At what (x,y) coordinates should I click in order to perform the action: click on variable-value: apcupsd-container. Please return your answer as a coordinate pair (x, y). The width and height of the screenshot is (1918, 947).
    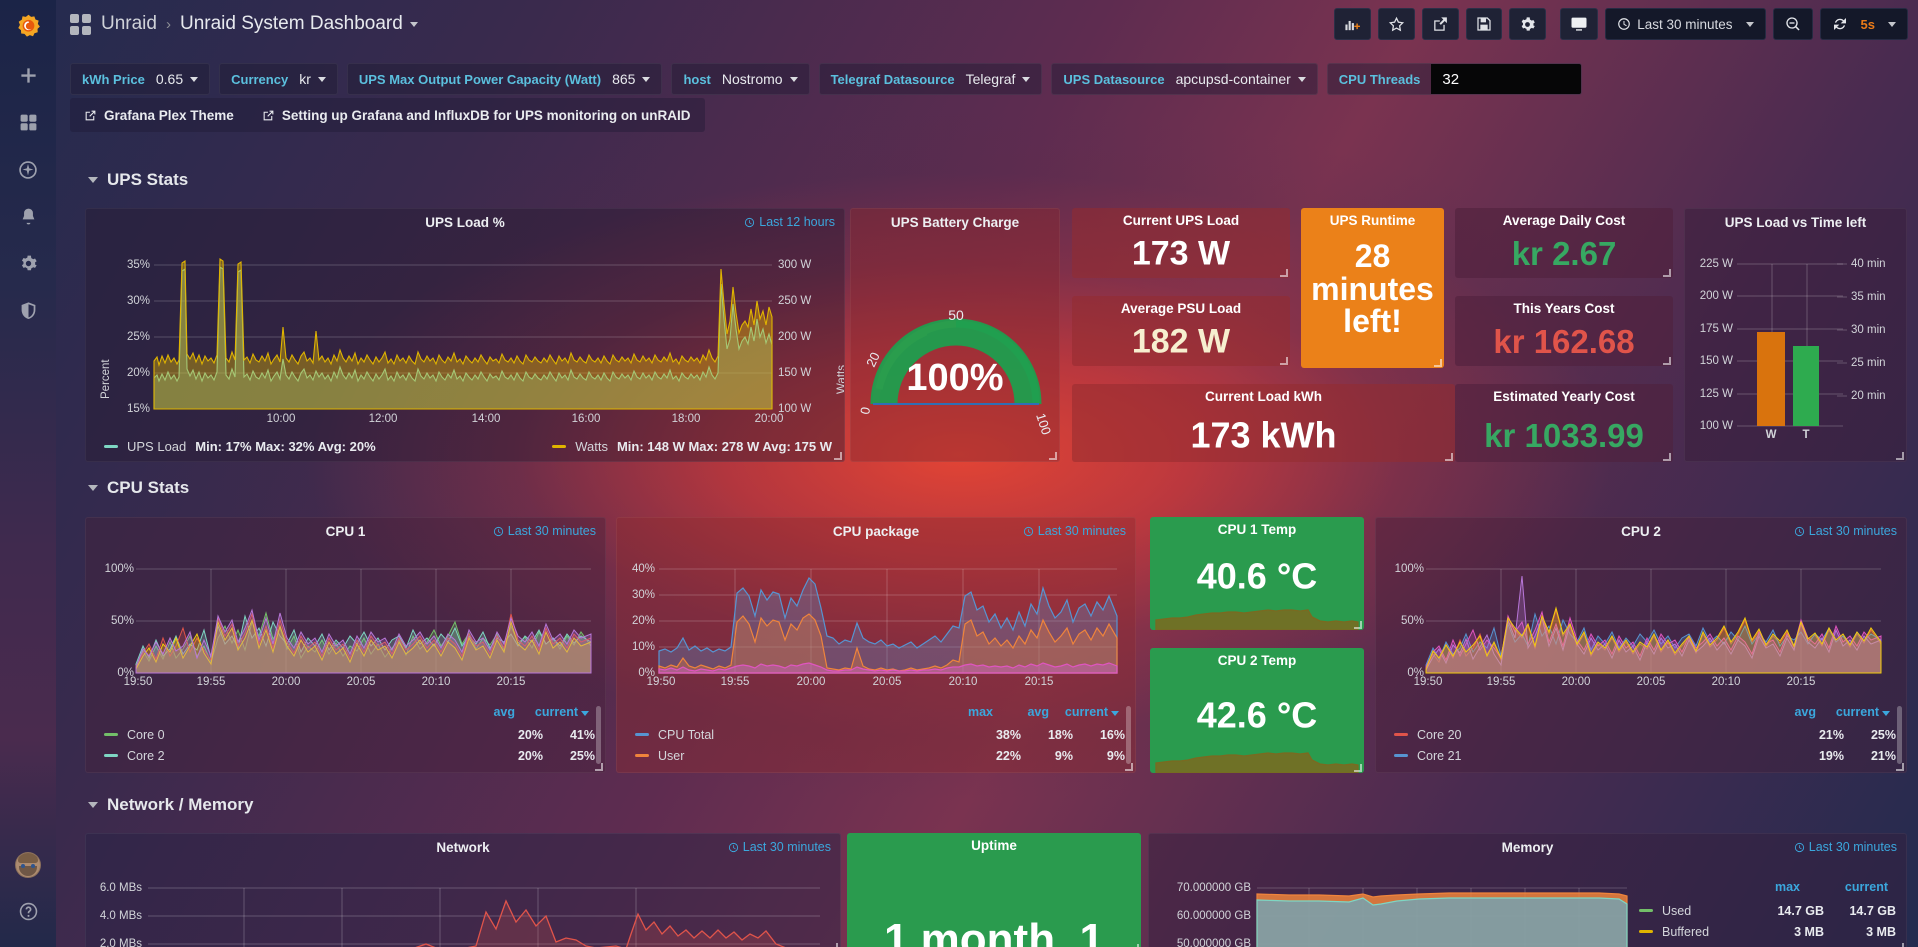
    Looking at the image, I should click on (1246, 79).